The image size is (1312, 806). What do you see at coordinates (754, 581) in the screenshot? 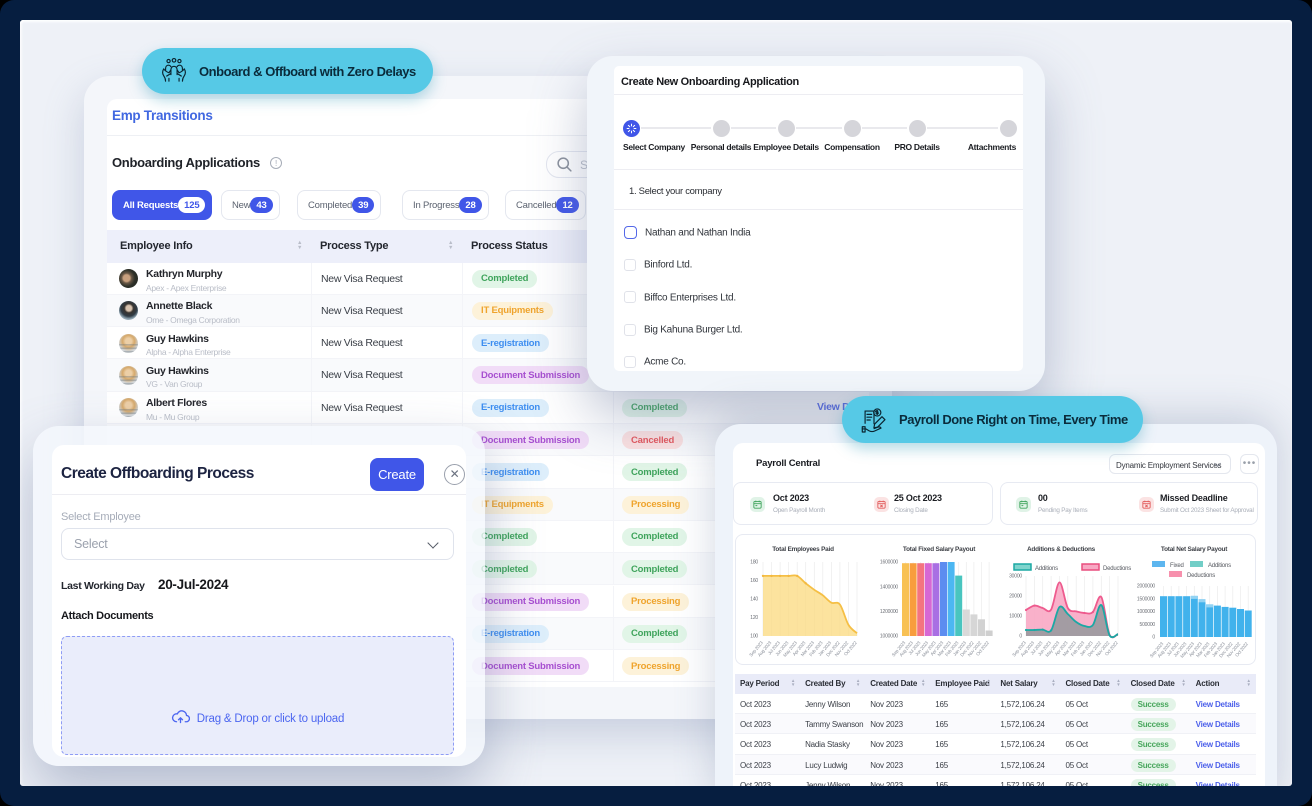
I see `svg-text: 160` at bounding box center [754, 581].